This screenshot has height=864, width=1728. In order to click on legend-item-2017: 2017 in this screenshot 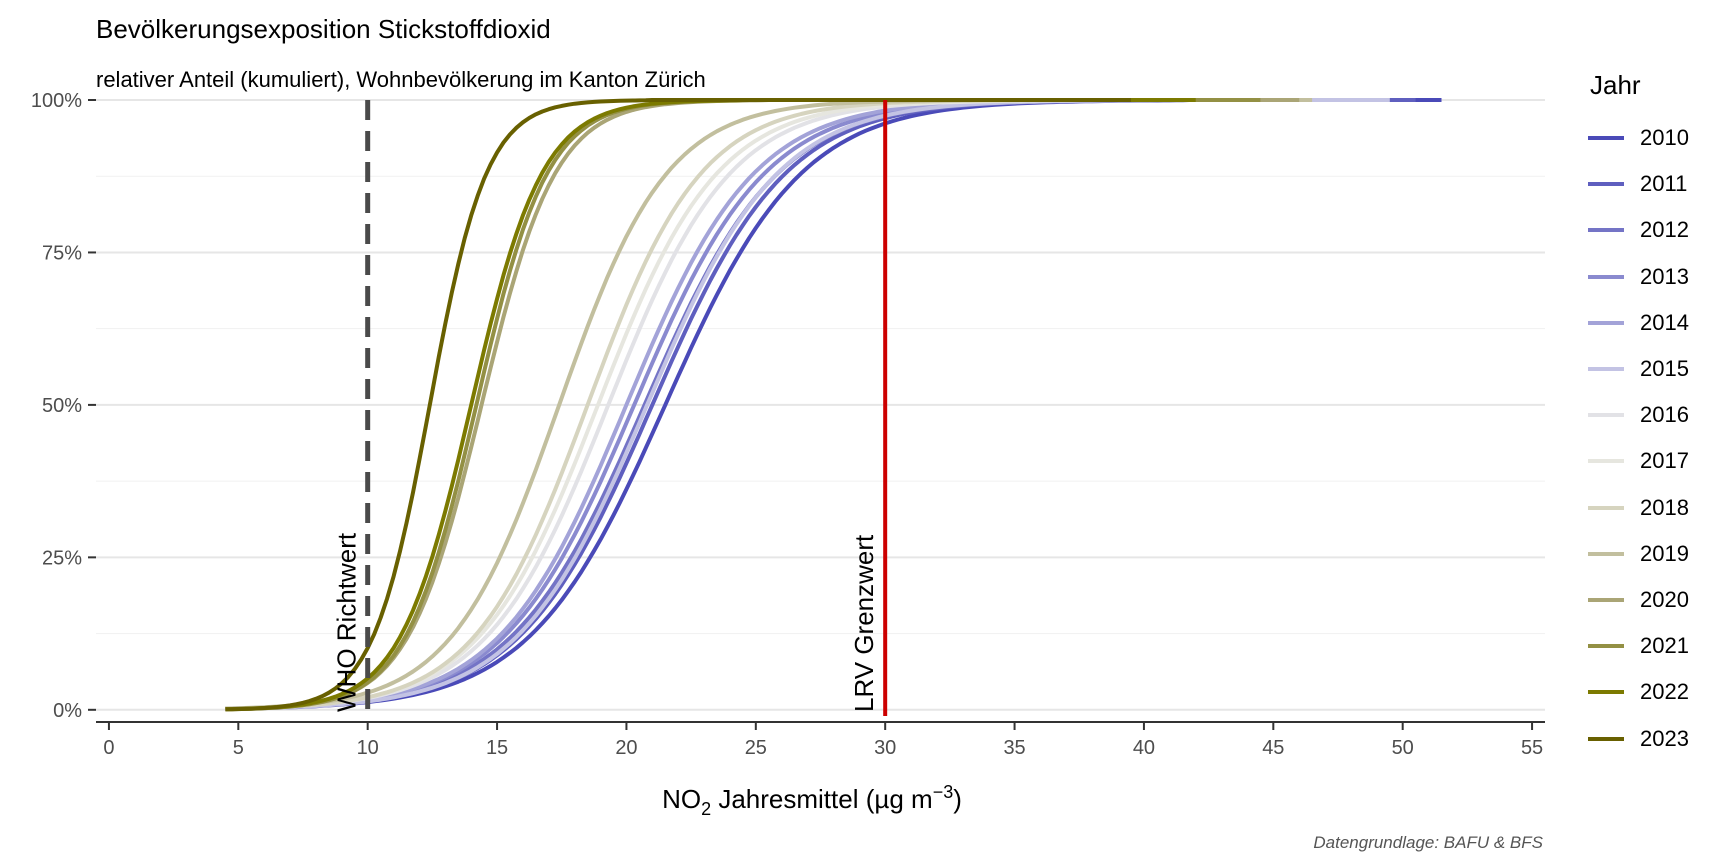, I will do `click(1638, 461)`.